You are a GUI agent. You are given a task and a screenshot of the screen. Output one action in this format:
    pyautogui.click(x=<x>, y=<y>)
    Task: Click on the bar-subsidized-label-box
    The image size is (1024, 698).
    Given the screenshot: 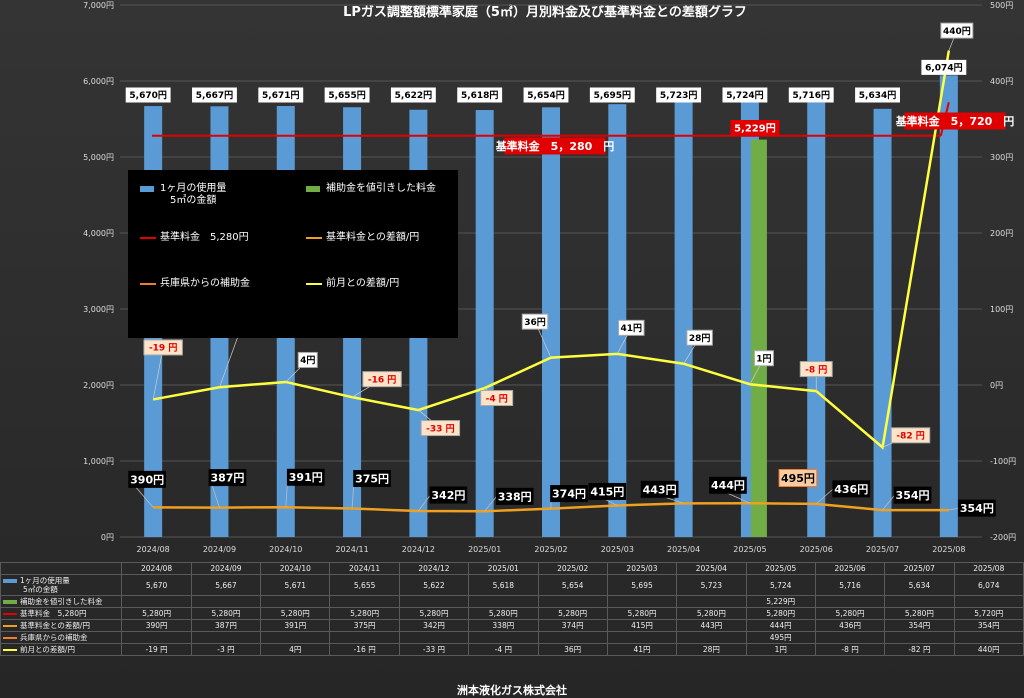 What is the action you would take?
    pyautogui.click(x=755, y=128)
    